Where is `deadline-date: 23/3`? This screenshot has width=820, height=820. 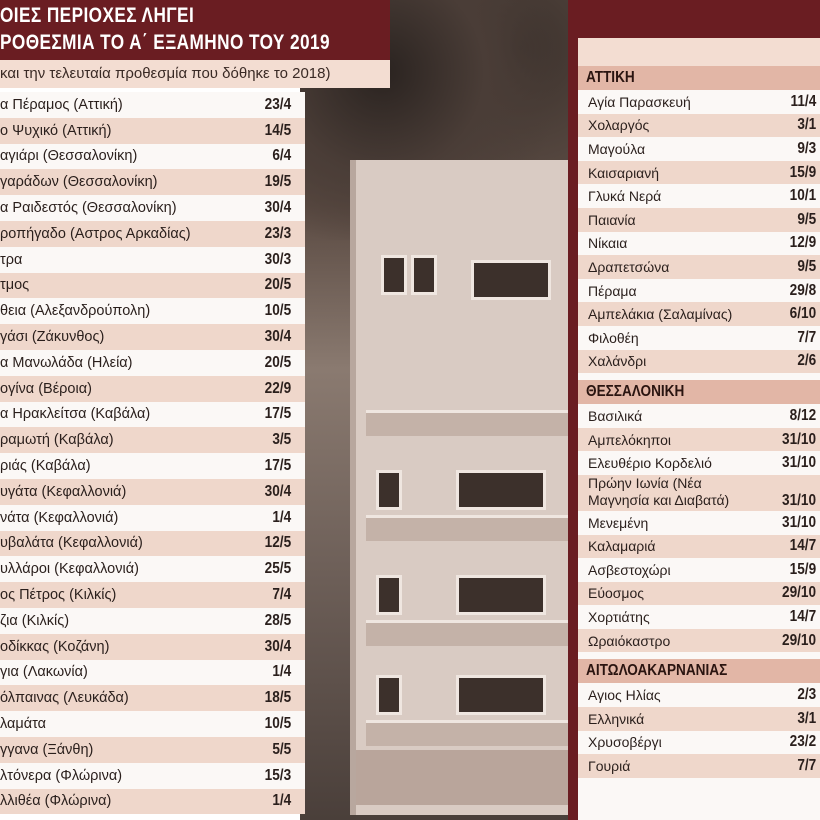 deadline-date: 23/3 is located at coordinates (277, 233).